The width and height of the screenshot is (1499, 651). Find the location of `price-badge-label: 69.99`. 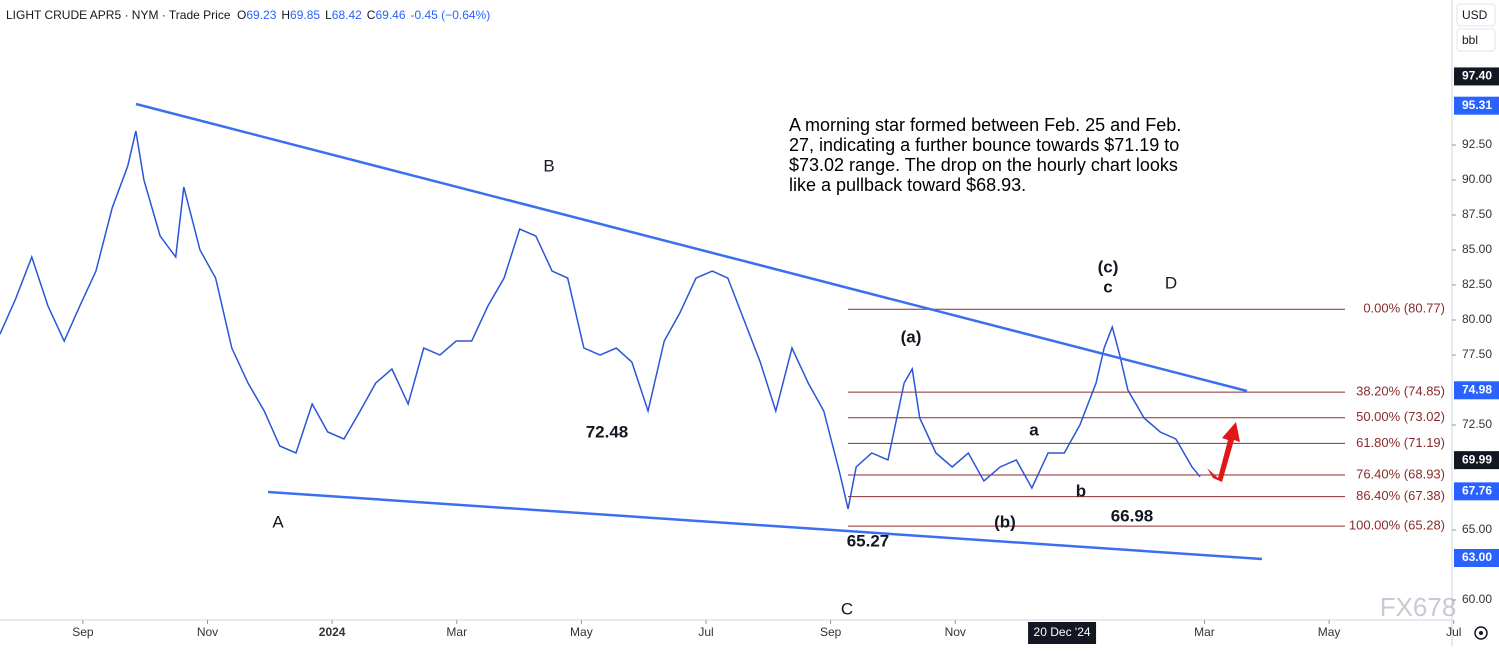

price-badge-label: 69.99 is located at coordinates (1477, 459).